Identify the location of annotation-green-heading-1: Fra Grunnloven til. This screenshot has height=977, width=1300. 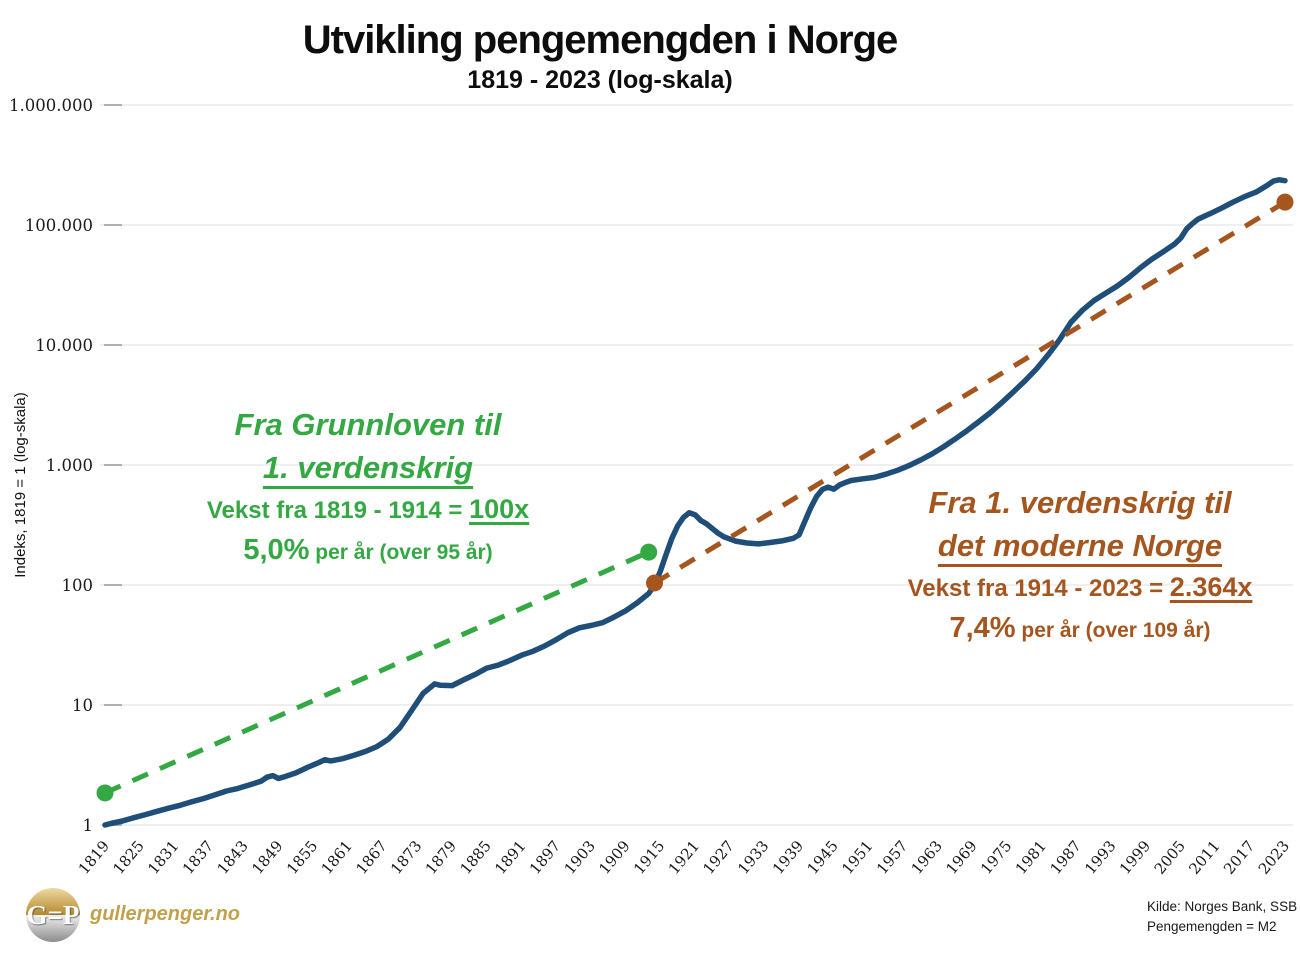
(368, 424).